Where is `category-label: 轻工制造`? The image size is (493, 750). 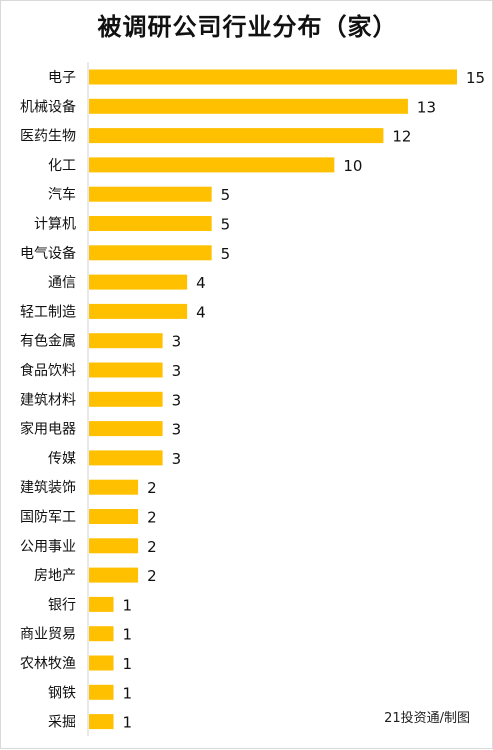 category-label: 轻工制造 is located at coordinates (48, 312).